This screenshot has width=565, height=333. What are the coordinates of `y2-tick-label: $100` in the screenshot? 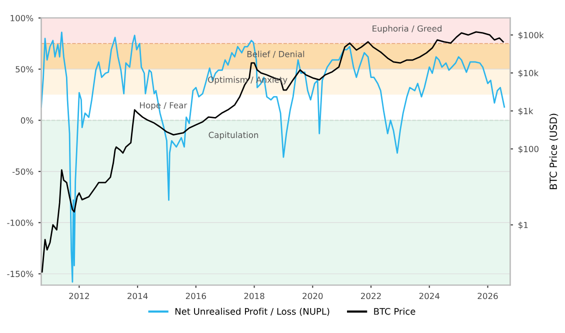 It's located at (528, 150).